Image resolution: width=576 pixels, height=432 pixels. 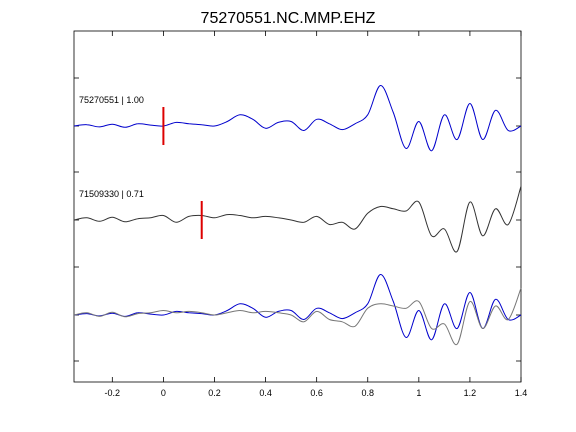 What do you see at coordinates (111, 100) in the screenshot?
I see `trace-label-0: 75270551 | 1.00` at bounding box center [111, 100].